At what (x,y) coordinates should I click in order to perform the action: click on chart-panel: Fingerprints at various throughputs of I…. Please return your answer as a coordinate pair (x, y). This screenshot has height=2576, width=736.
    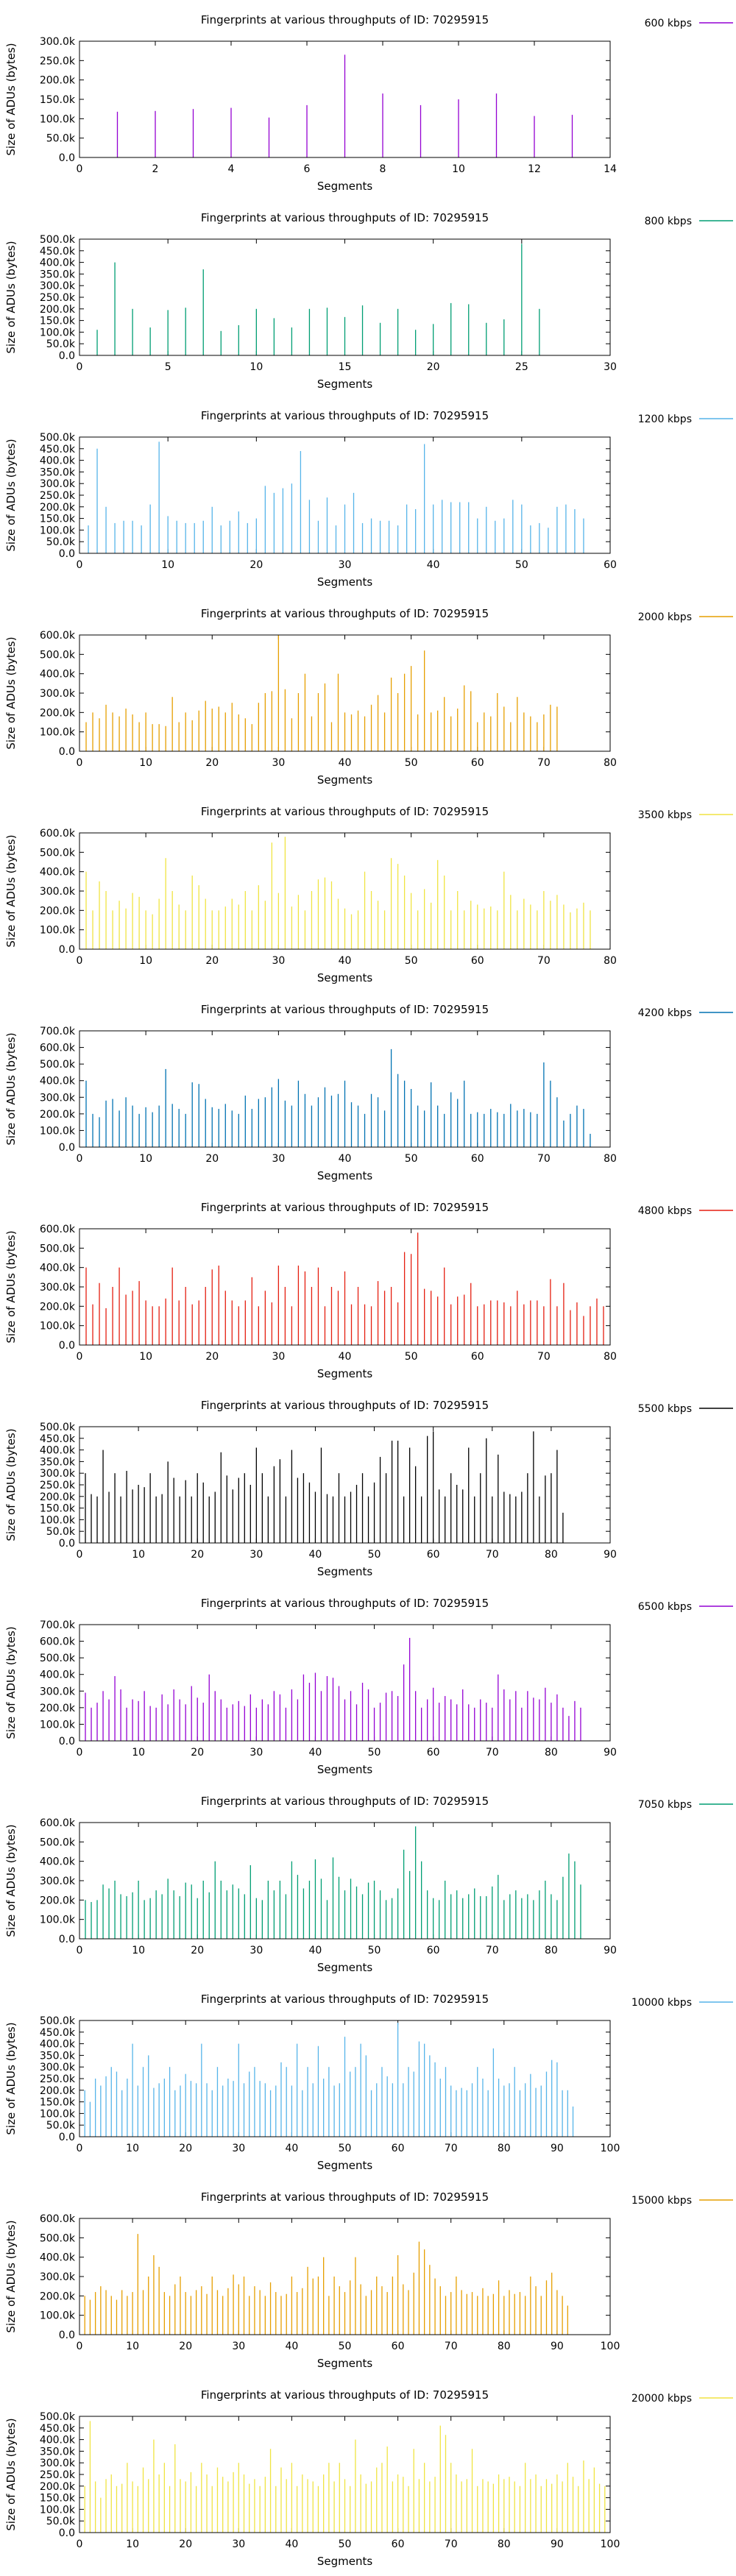
    Looking at the image, I should click on (368, 693).